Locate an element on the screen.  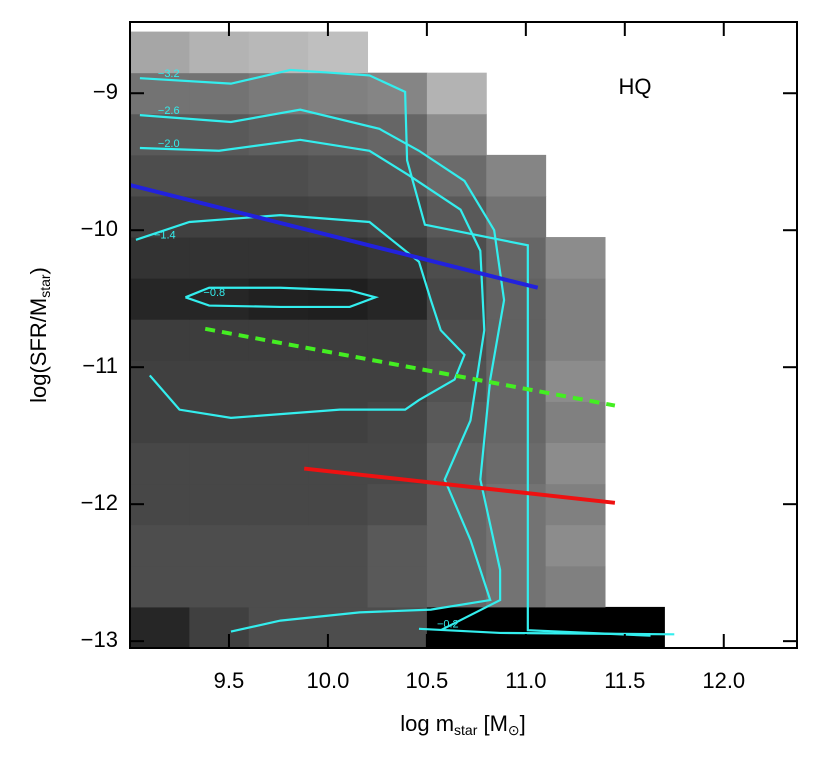
contour-label: −2.0 is located at coordinates (169, 144).